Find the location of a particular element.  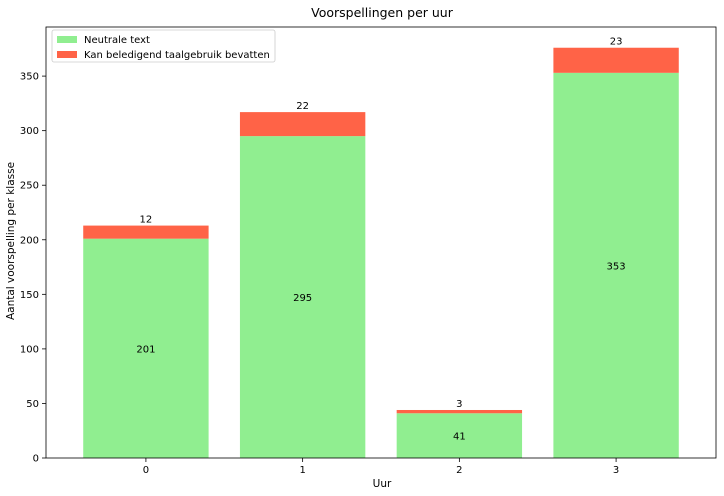

y-tick-label-2: 100 is located at coordinates (29, 349).